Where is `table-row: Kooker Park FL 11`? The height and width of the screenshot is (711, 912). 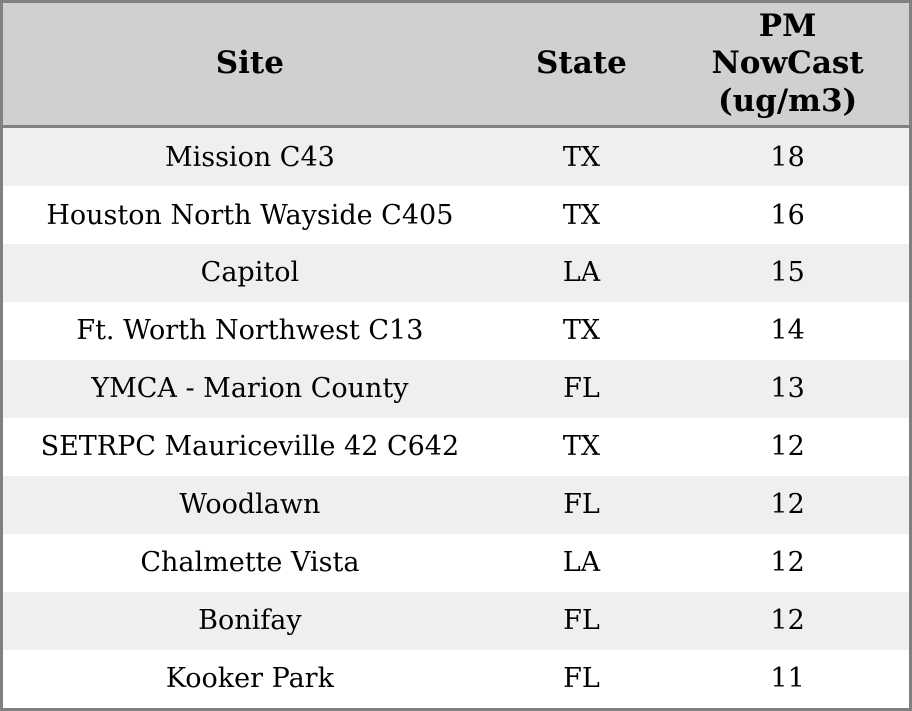 table-row: Kooker Park FL 11 is located at coordinates (456, 678).